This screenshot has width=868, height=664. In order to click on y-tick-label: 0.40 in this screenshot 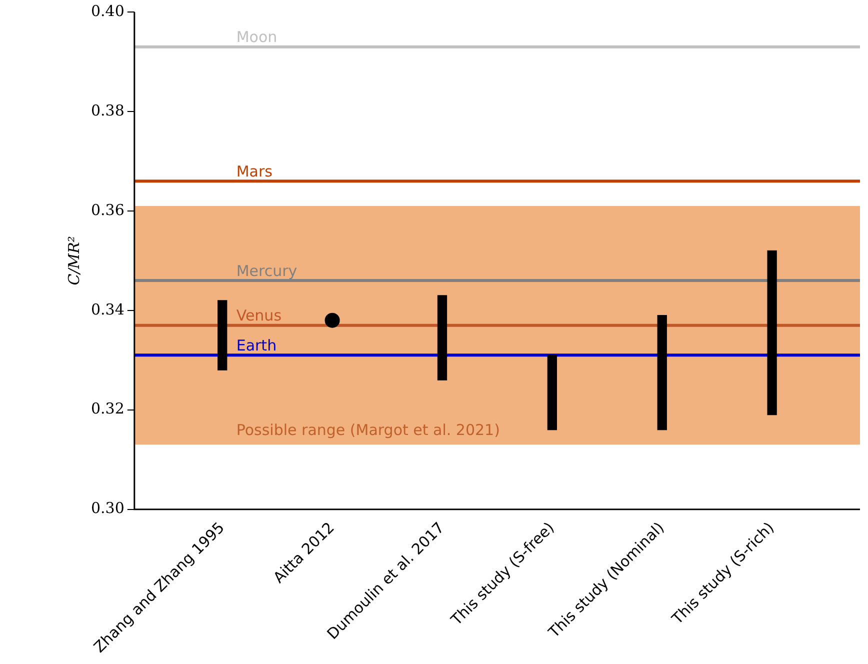, I will do `click(107, 11)`.